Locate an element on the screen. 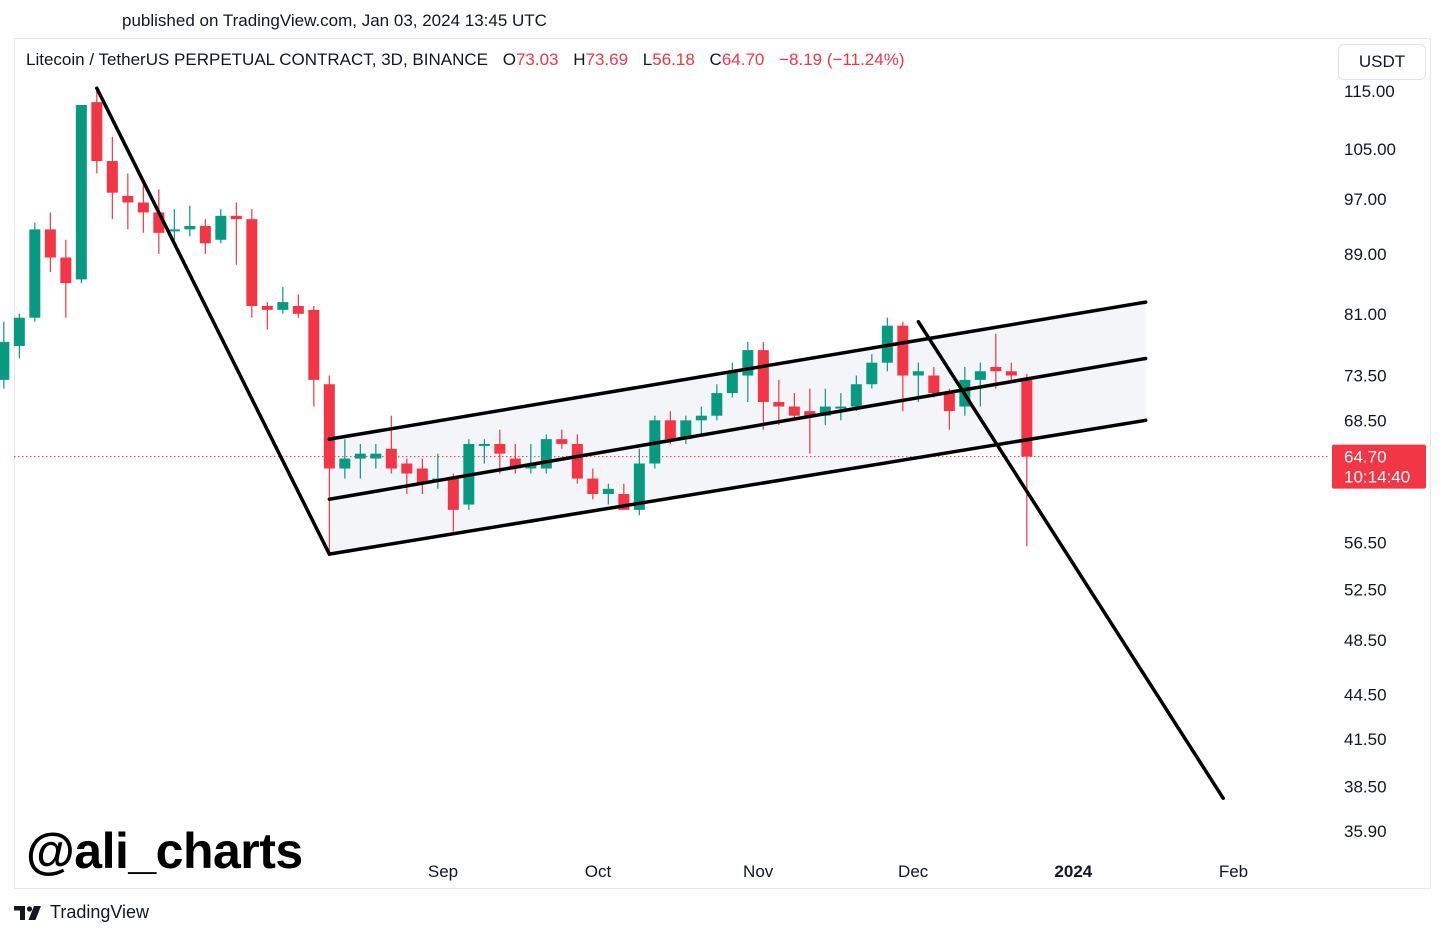 Image resolution: width=1446 pixels, height=940 pixels. high-label: H is located at coordinates (579, 59).